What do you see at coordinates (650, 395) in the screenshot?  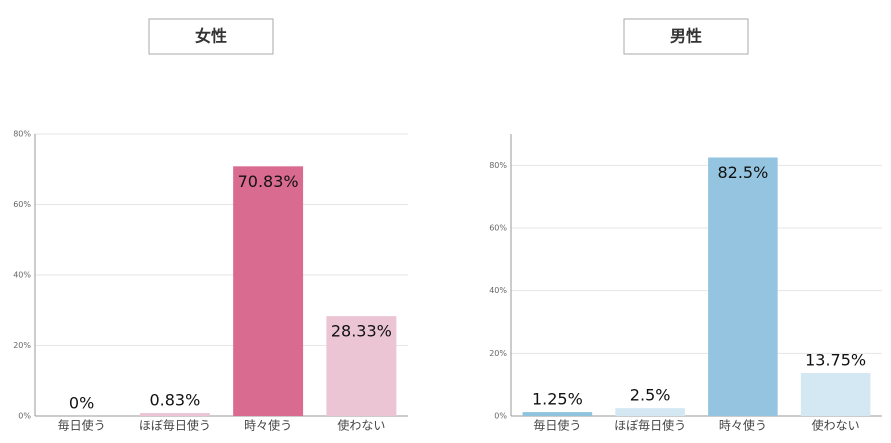 I see `value-label: 2.5%` at bounding box center [650, 395].